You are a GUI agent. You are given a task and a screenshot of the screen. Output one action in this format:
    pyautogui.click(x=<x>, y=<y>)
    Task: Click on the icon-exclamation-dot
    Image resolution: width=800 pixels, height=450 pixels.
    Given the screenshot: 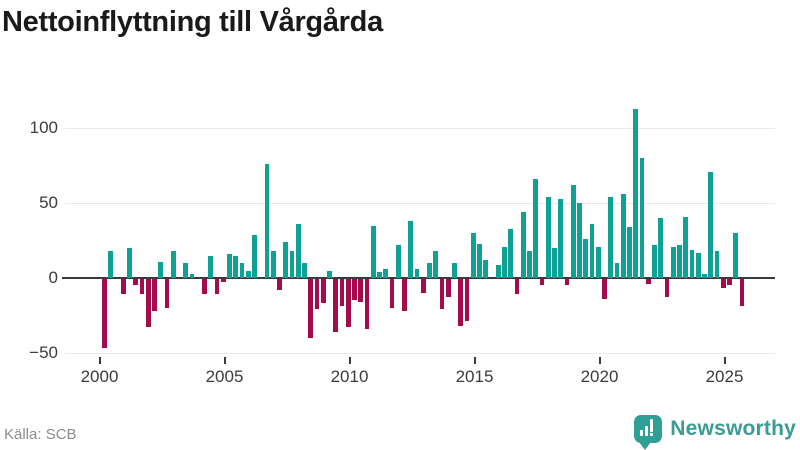 What is the action you would take?
    pyautogui.click(x=652, y=434)
    